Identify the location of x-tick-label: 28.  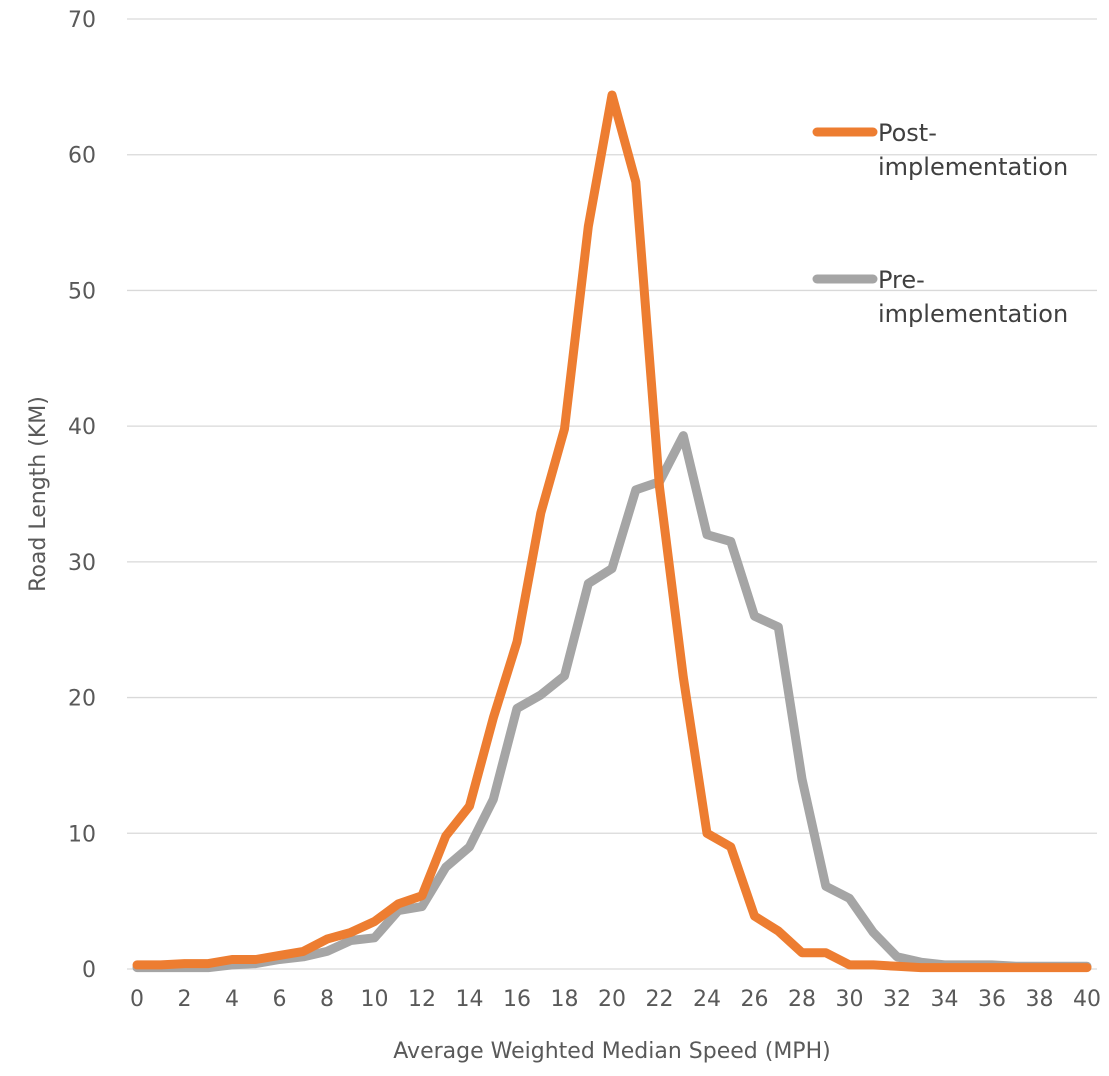
(802, 999).